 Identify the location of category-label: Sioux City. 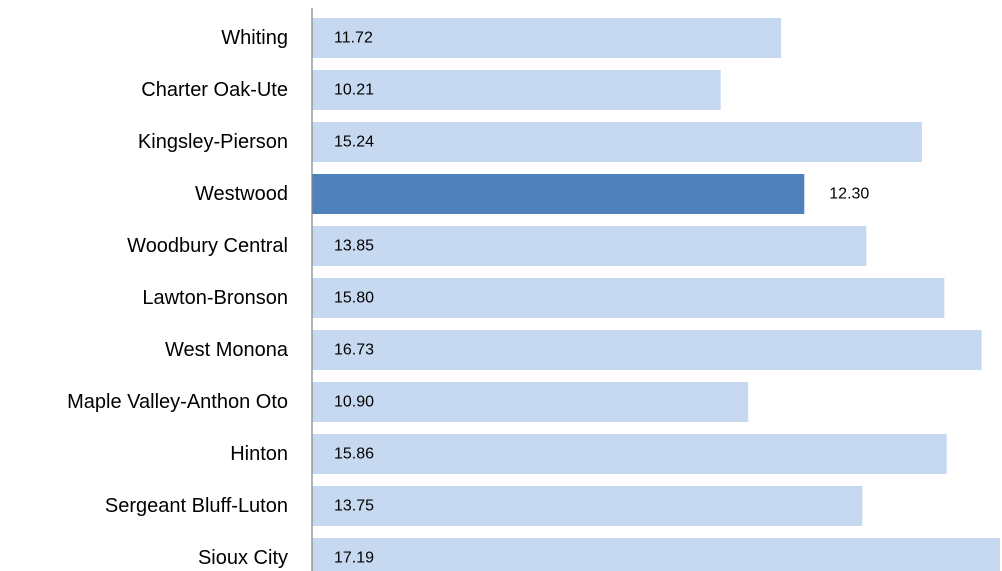
(243, 558).